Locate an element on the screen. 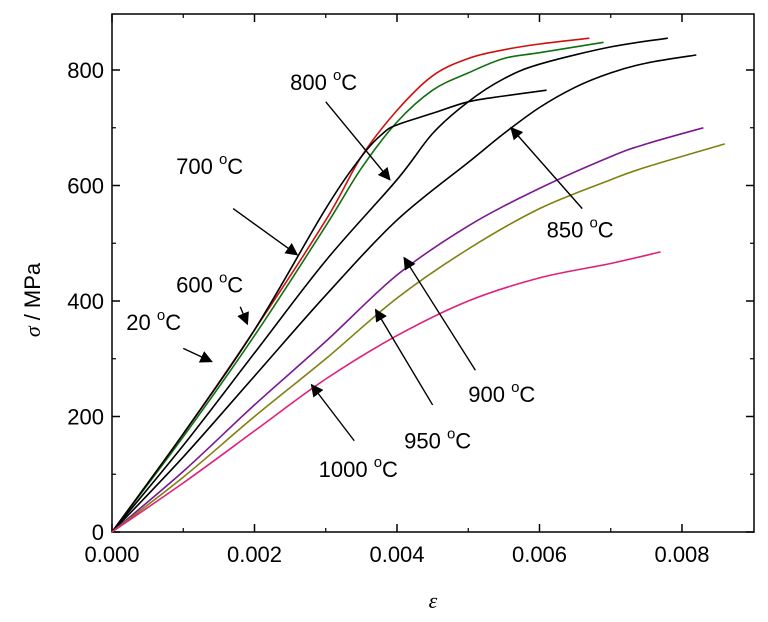  arrow-20C is located at coordinates (197, 355).